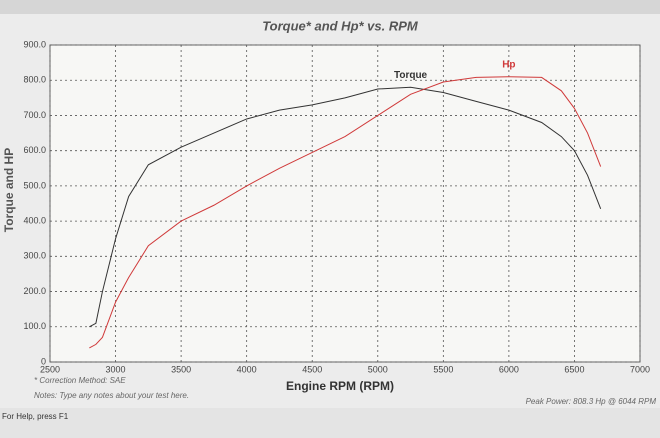 This screenshot has height=438, width=660. What do you see at coordinates (34, 220) in the screenshot?
I see `y-tick-label: 400.0` at bounding box center [34, 220].